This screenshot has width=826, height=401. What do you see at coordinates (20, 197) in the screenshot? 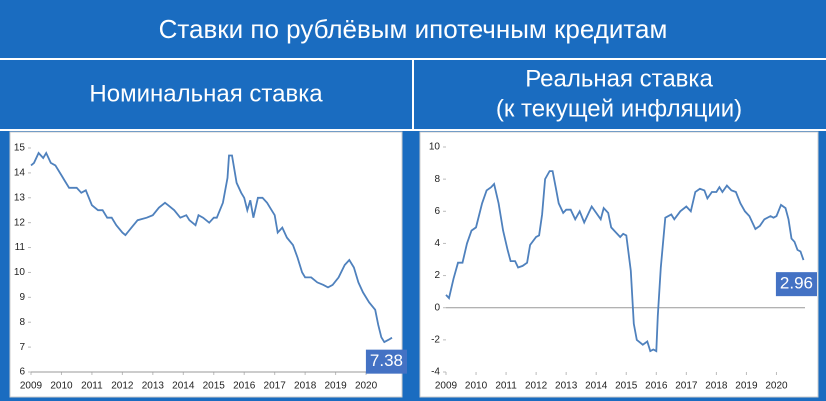
I see `y-tick-label: 13` at bounding box center [20, 197].